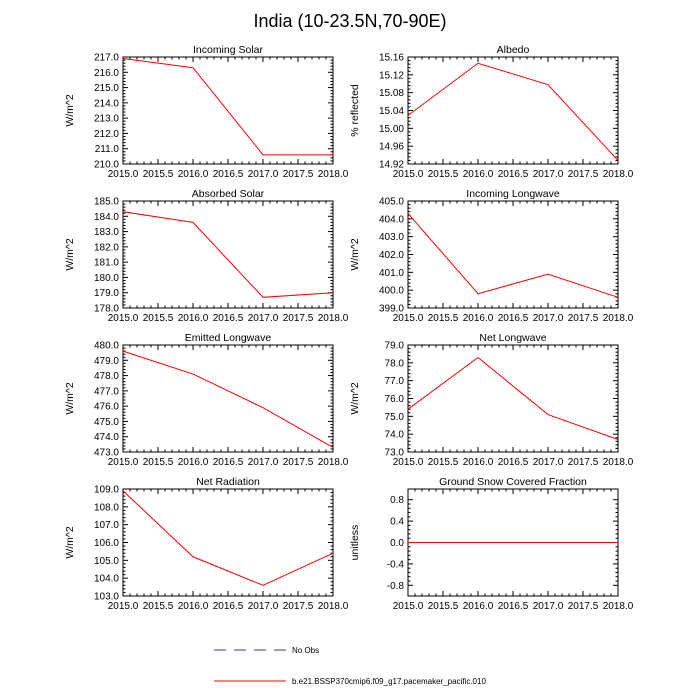 The image size is (700, 700). I want to click on panel-7-ytick-label: 104.0, so click(106, 579).